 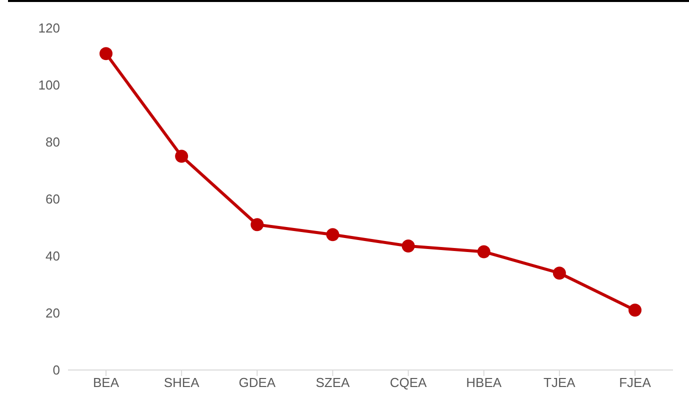 What do you see at coordinates (53, 313) in the screenshot?
I see `y-tick-label: 20` at bounding box center [53, 313].